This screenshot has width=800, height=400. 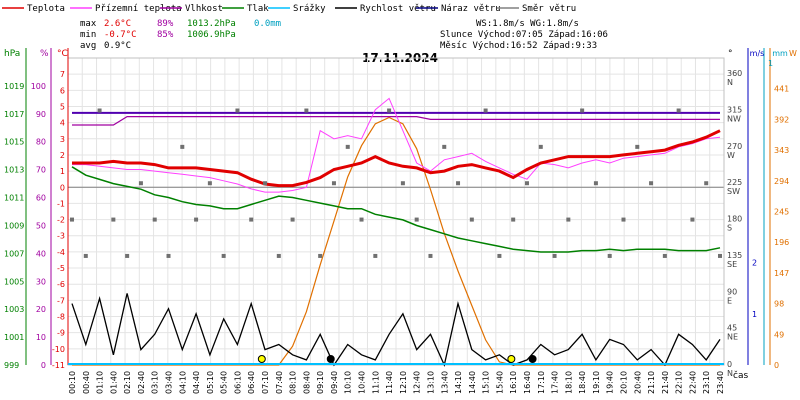 I want to click on pressure-tick-7: 1013, so click(x=14, y=170).